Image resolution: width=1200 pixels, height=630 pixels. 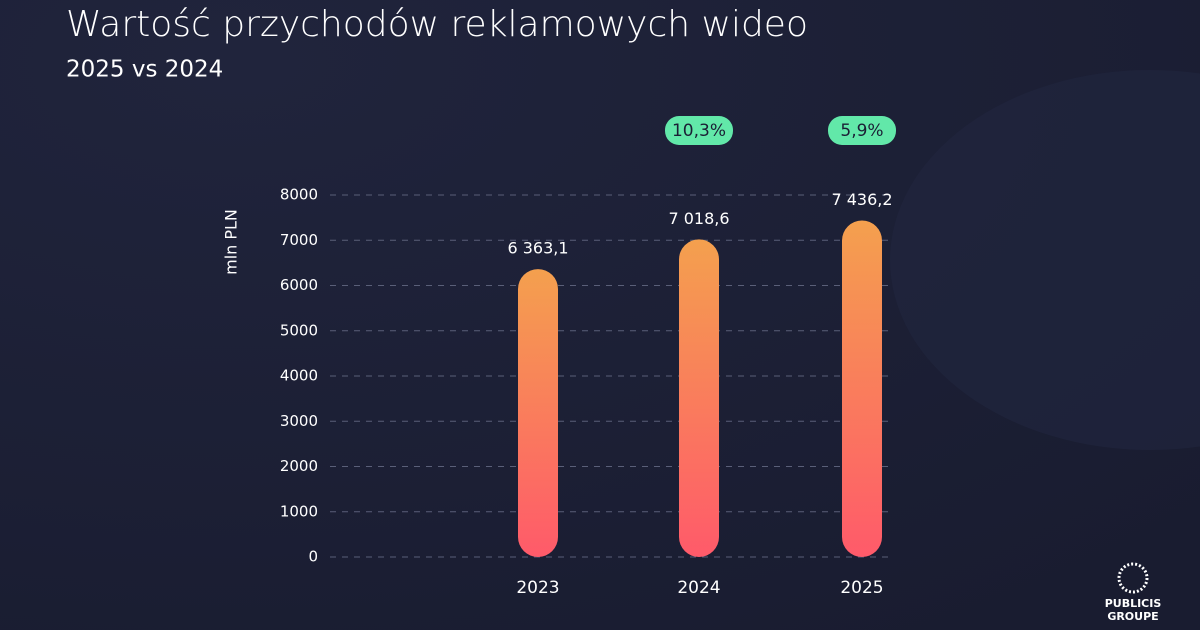 What do you see at coordinates (299, 421) in the screenshot?
I see `y-tick-label: 3000` at bounding box center [299, 421].